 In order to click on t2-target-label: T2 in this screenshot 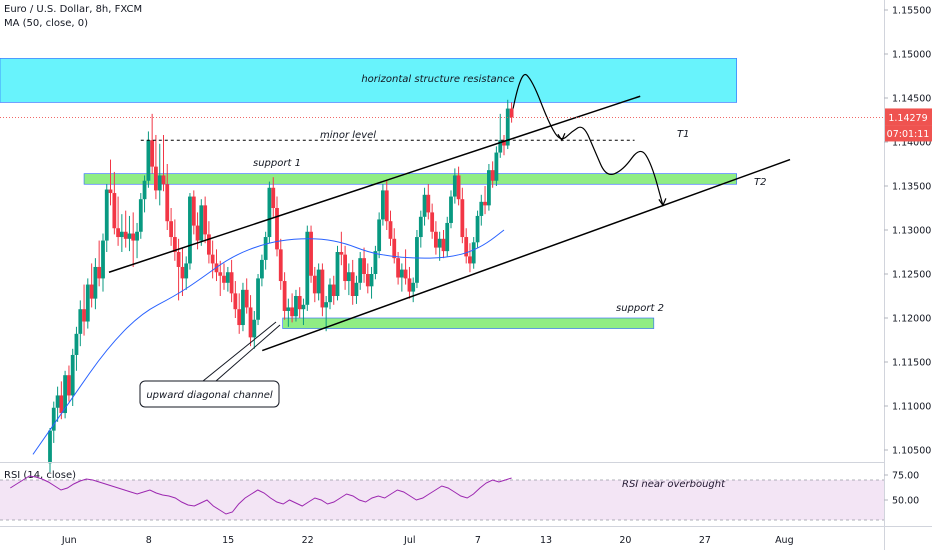, I will do `click(760, 182)`.